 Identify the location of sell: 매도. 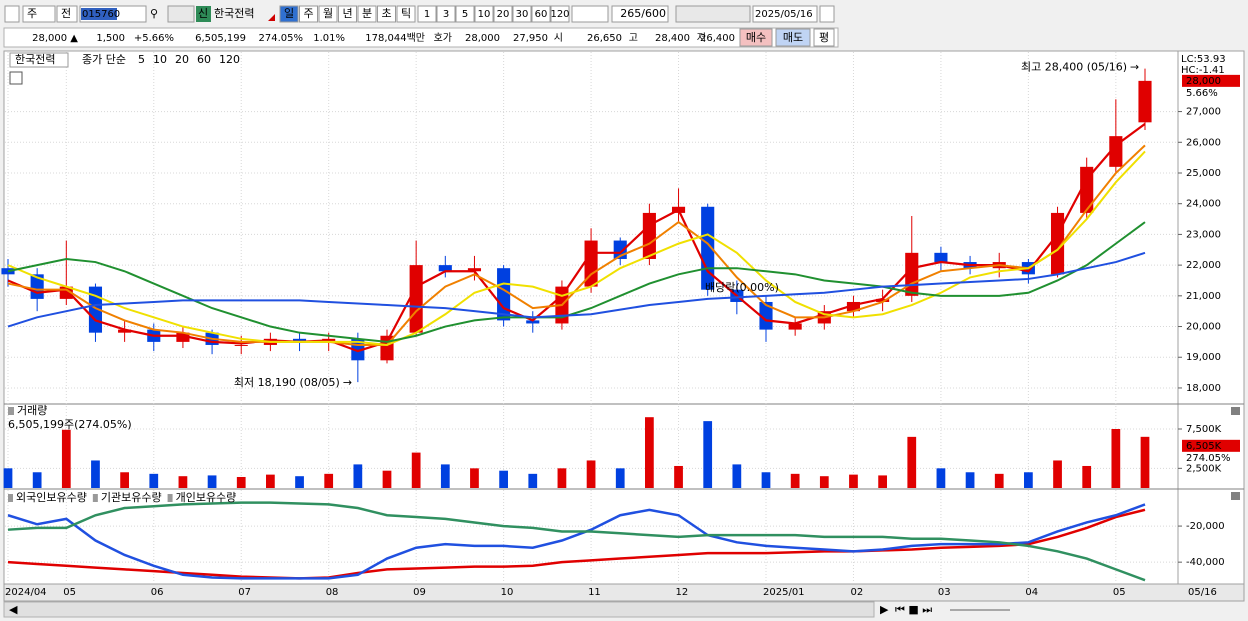
(793, 37).